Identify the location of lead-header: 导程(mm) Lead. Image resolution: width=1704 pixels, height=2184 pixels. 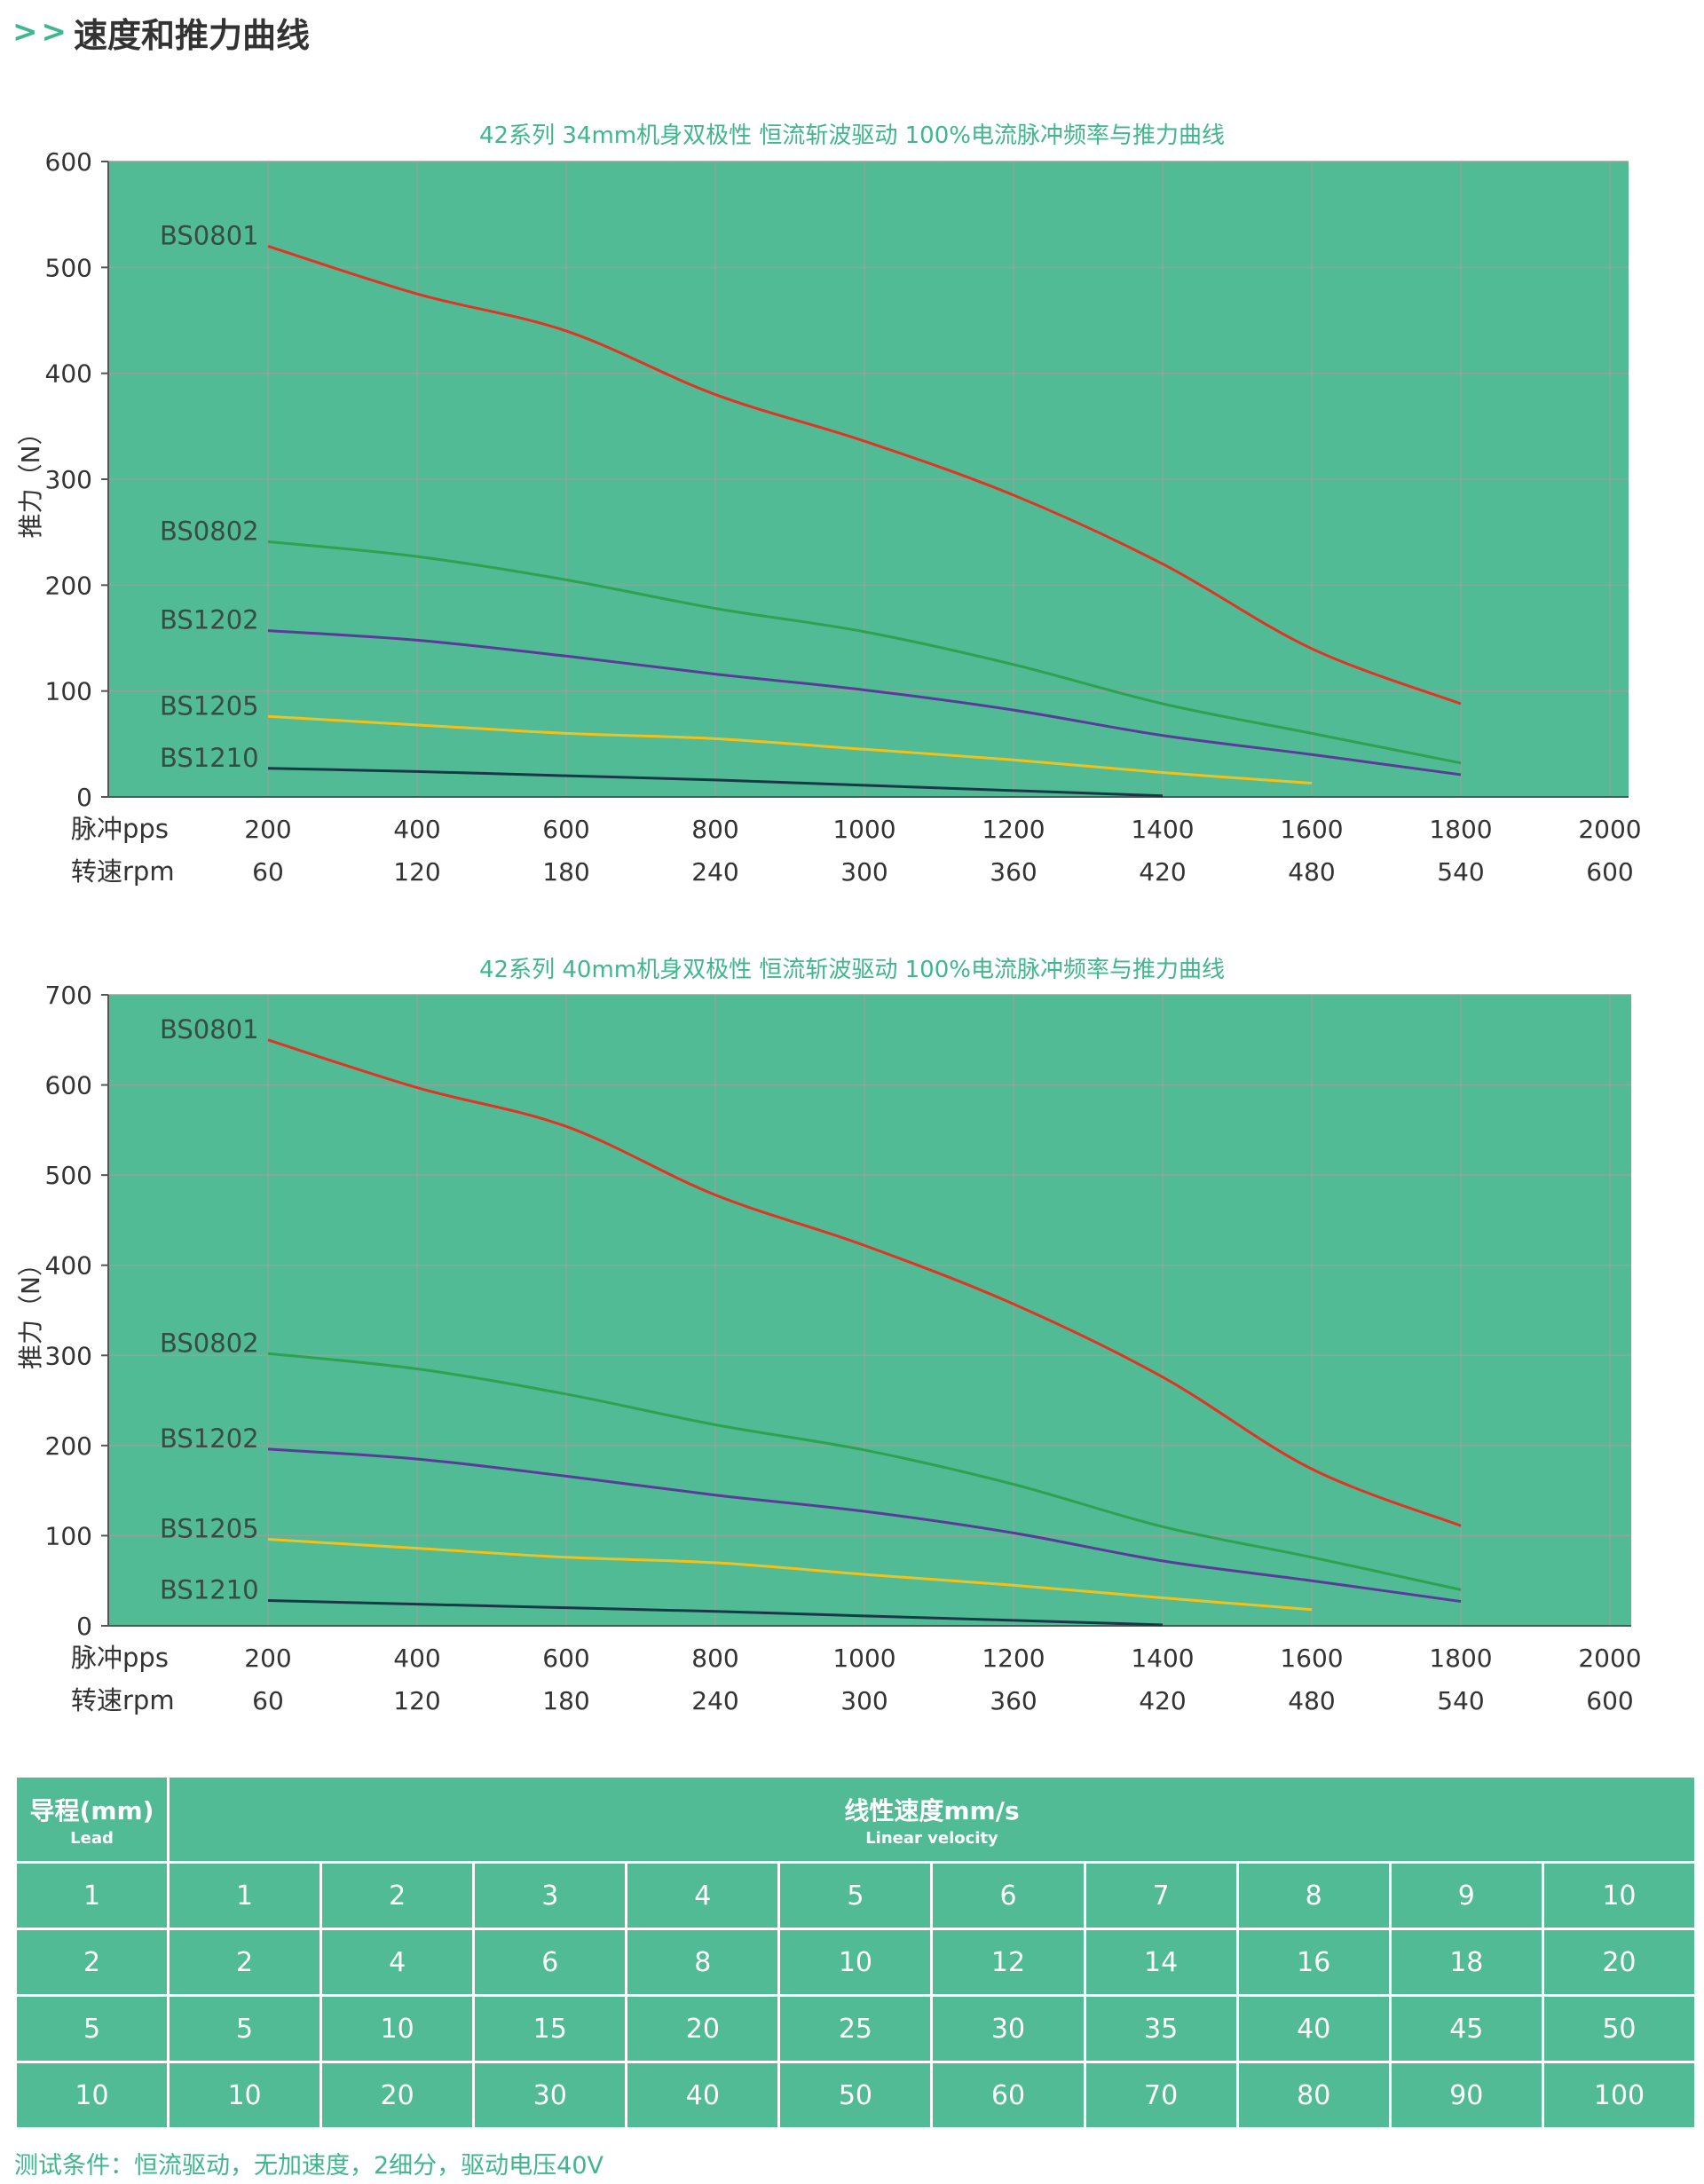
(92, 1820).